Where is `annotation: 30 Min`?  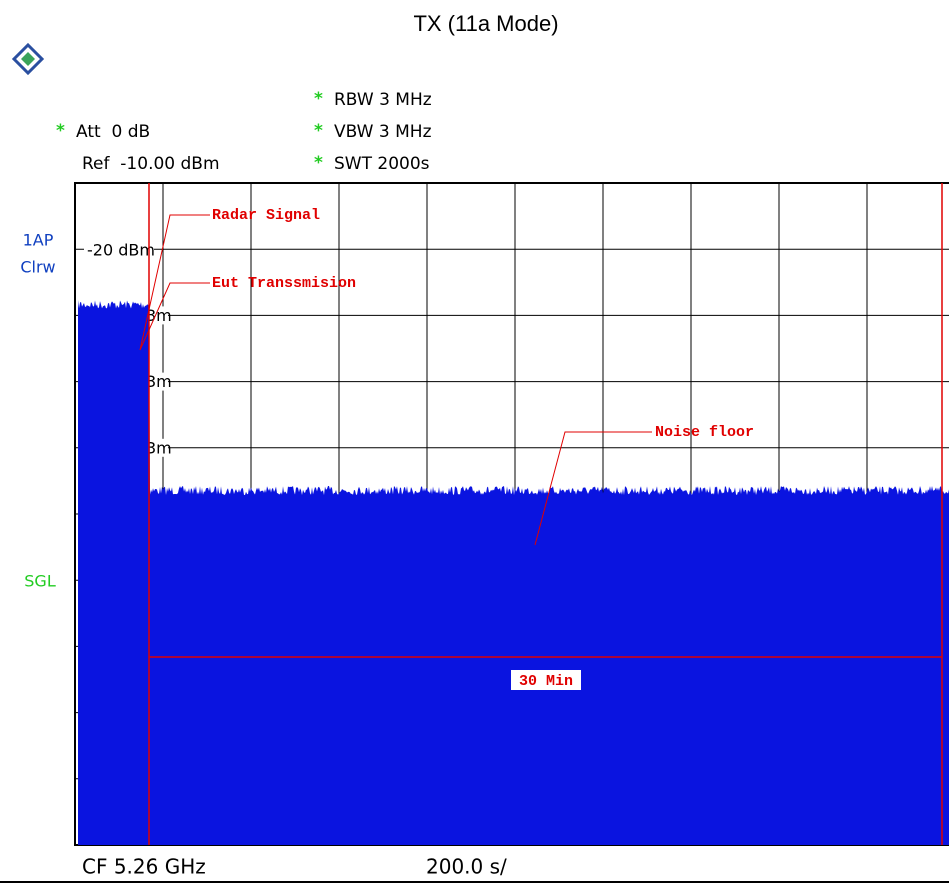
annotation: 30 Min is located at coordinates (546, 681).